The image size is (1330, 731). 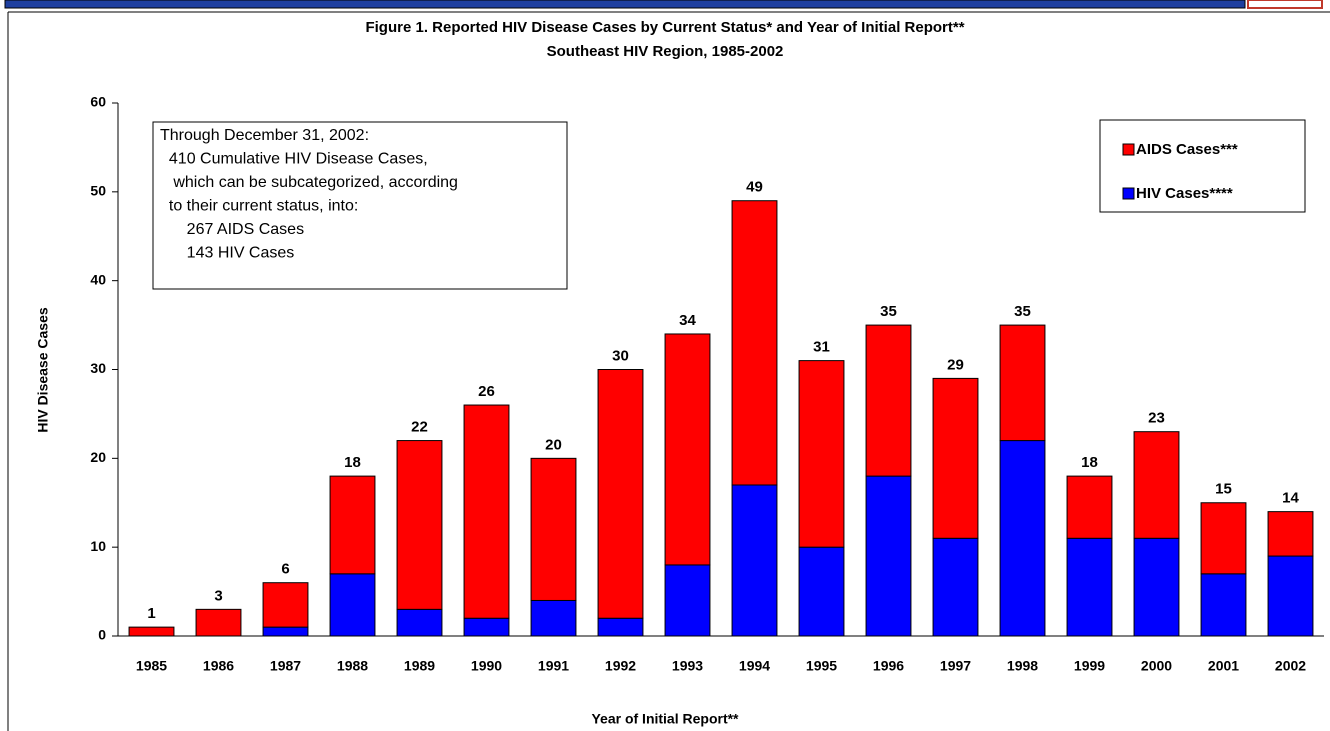 What do you see at coordinates (98, 457) in the screenshot?
I see `y-tick-label: 20` at bounding box center [98, 457].